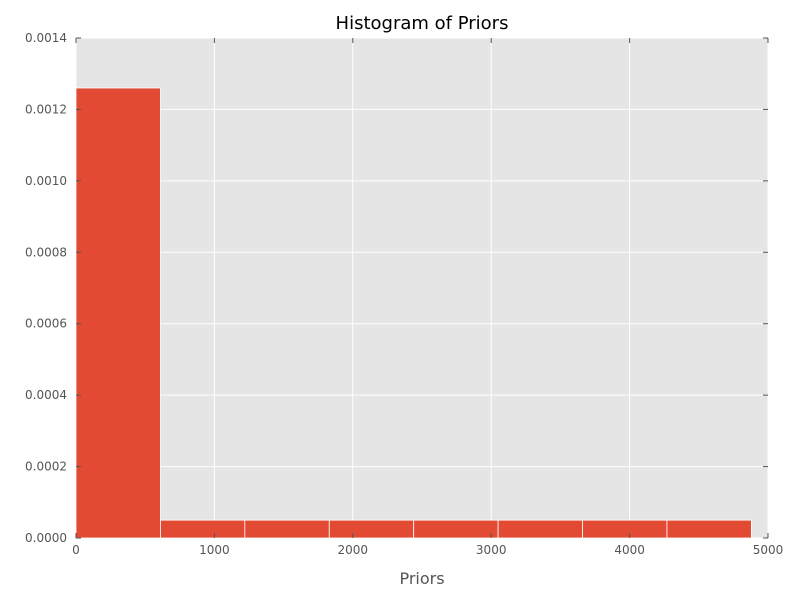 This screenshot has width=800, height=600. Describe the element at coordinates (46, 109) in the screenshot. I see `y-tick-label-6: 0.0012` at that location.